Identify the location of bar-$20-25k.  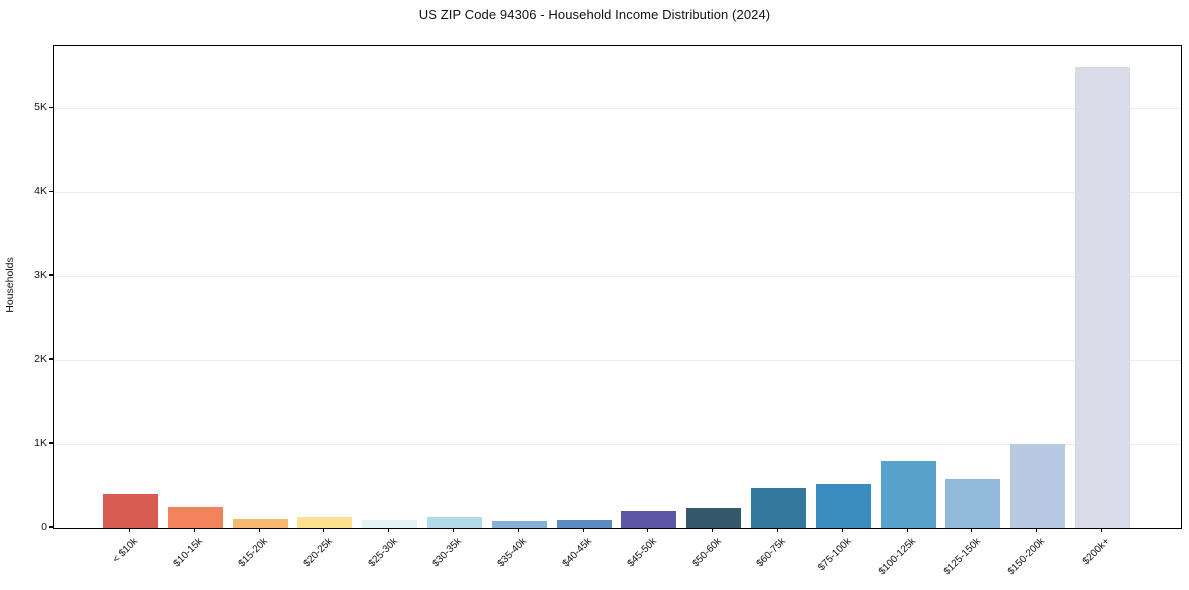
(325, 522).